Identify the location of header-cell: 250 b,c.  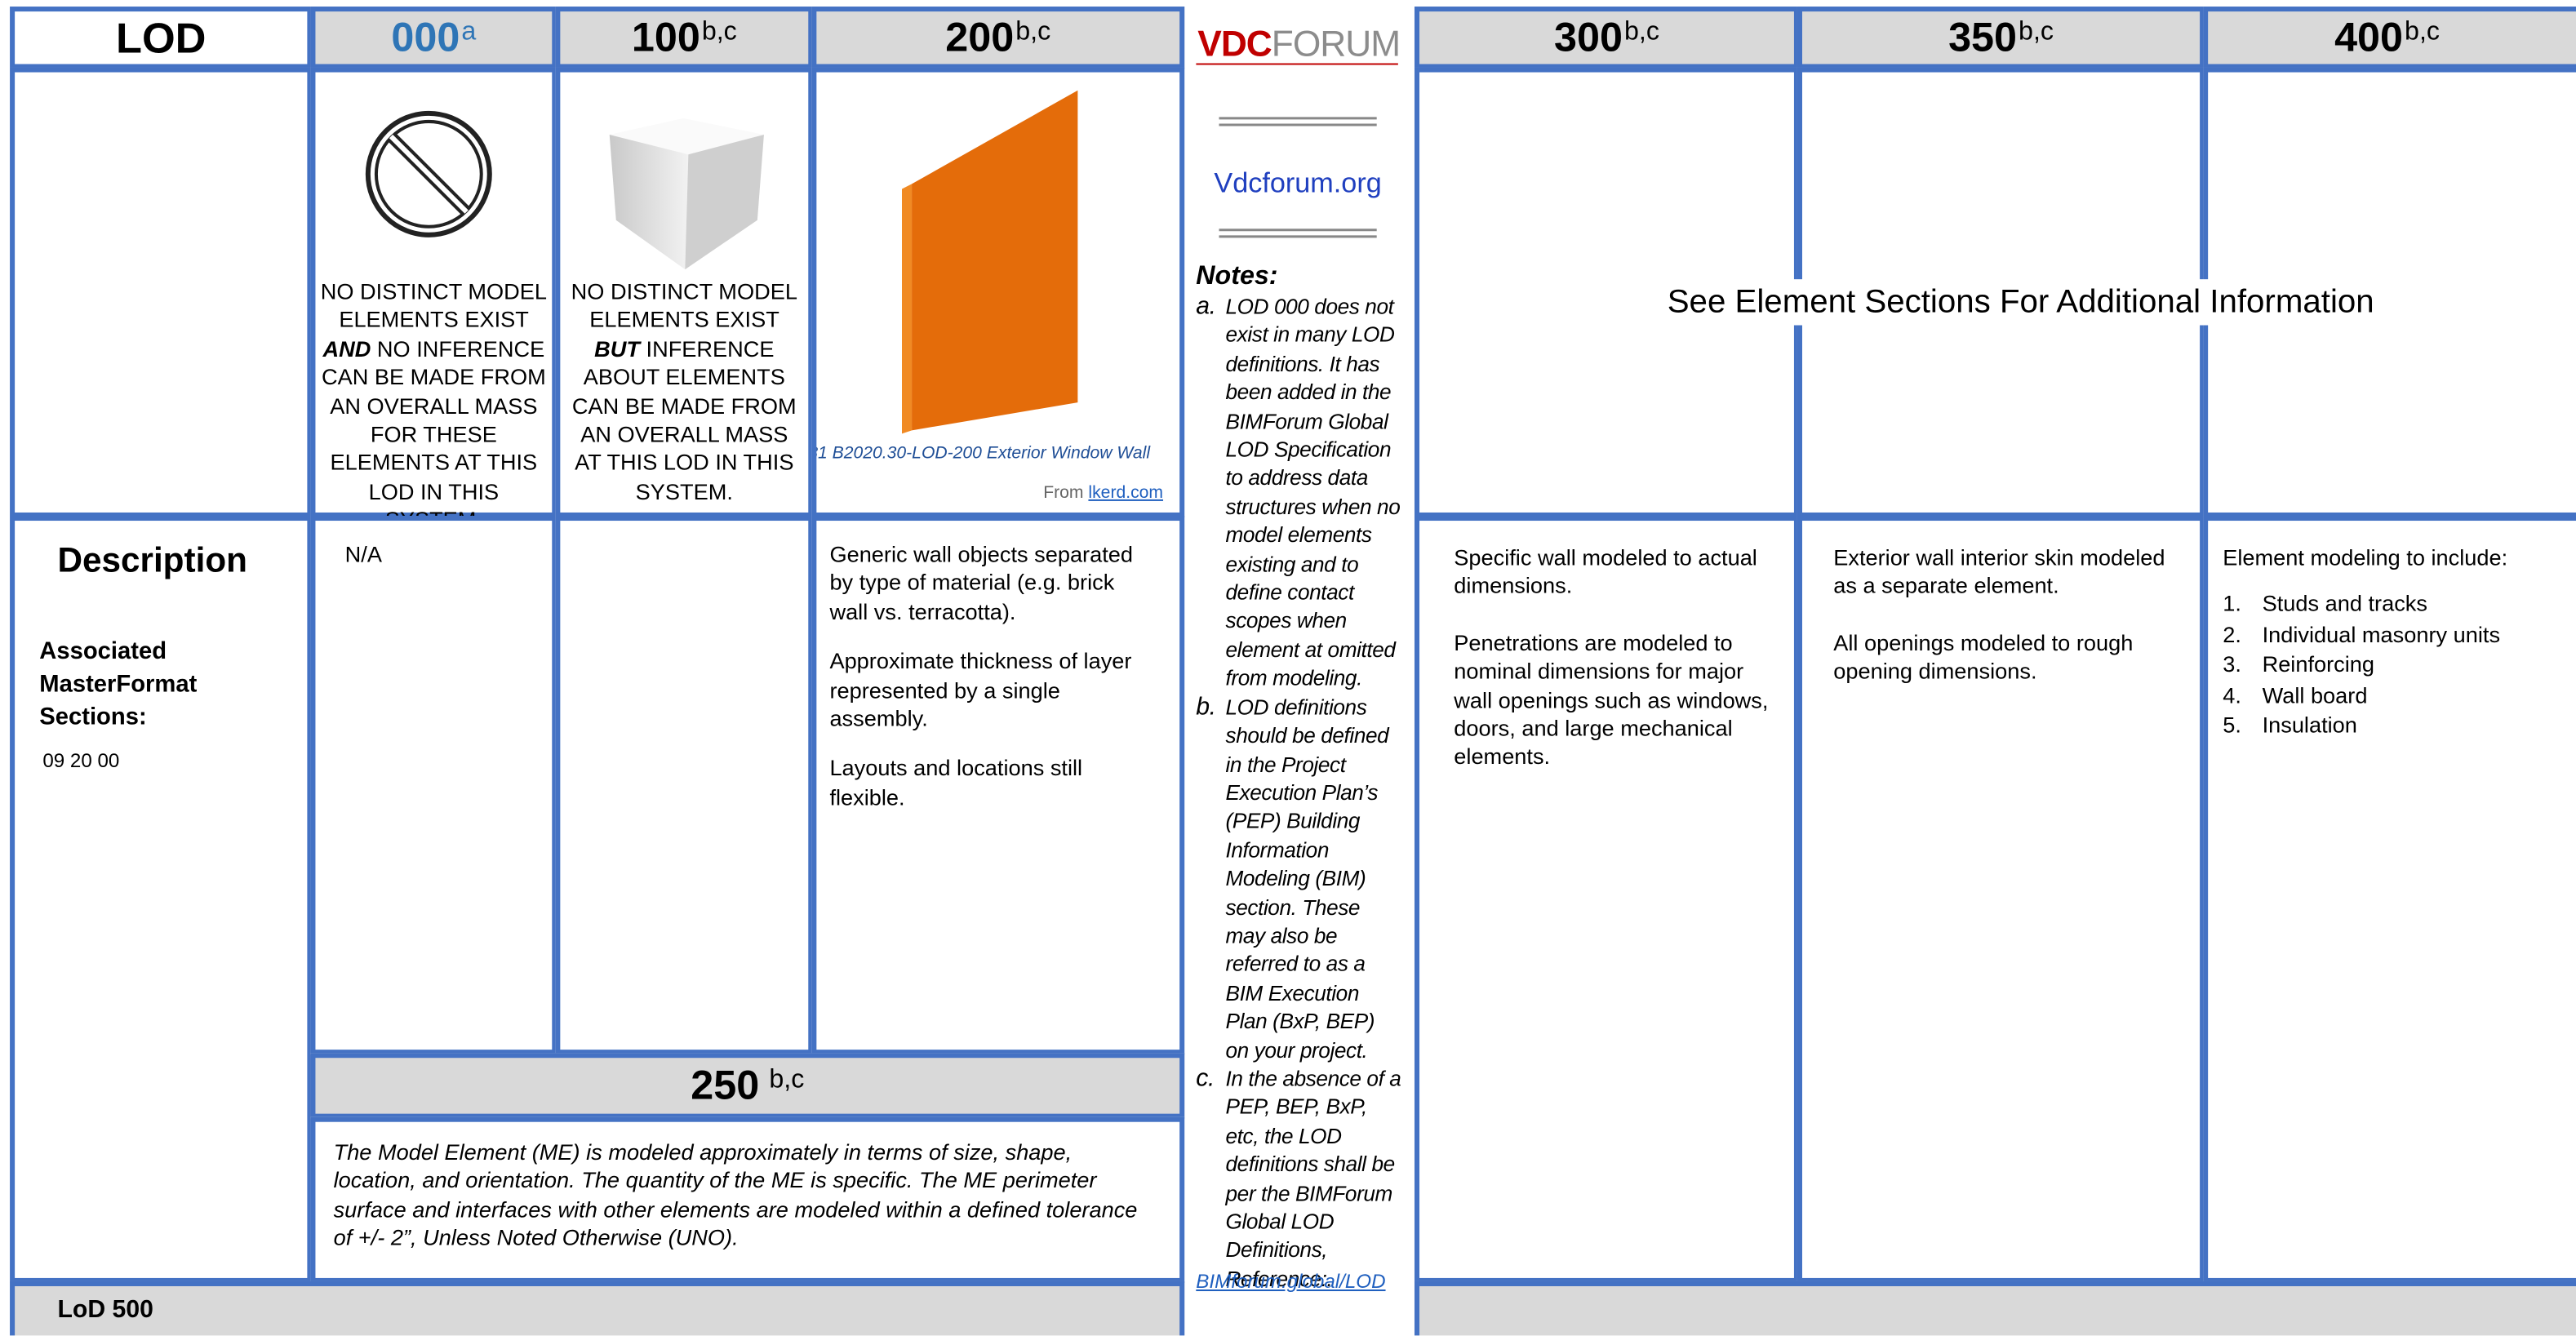
(747, 1086).